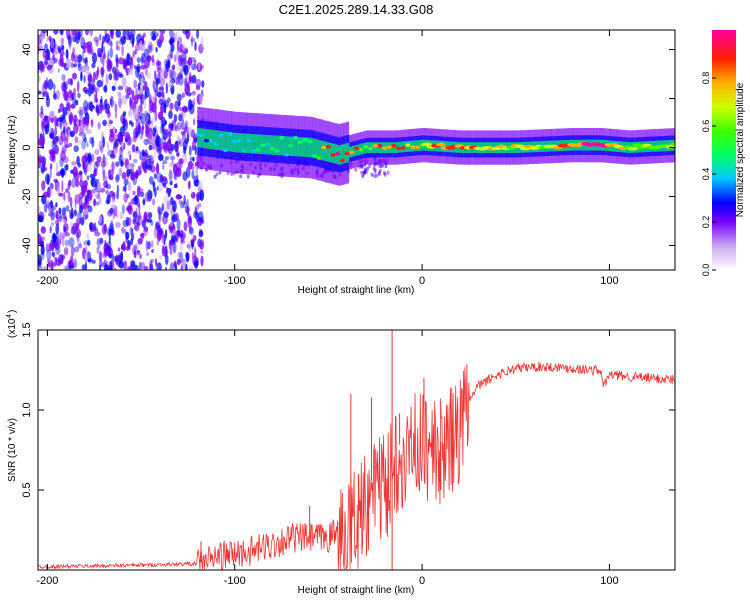 This screenshot has width=750, height=600. Describe the element at coordinates (12, 150) in the screenshot. I see `spectrogram-y-label: Frequency (Hz)` at that location.